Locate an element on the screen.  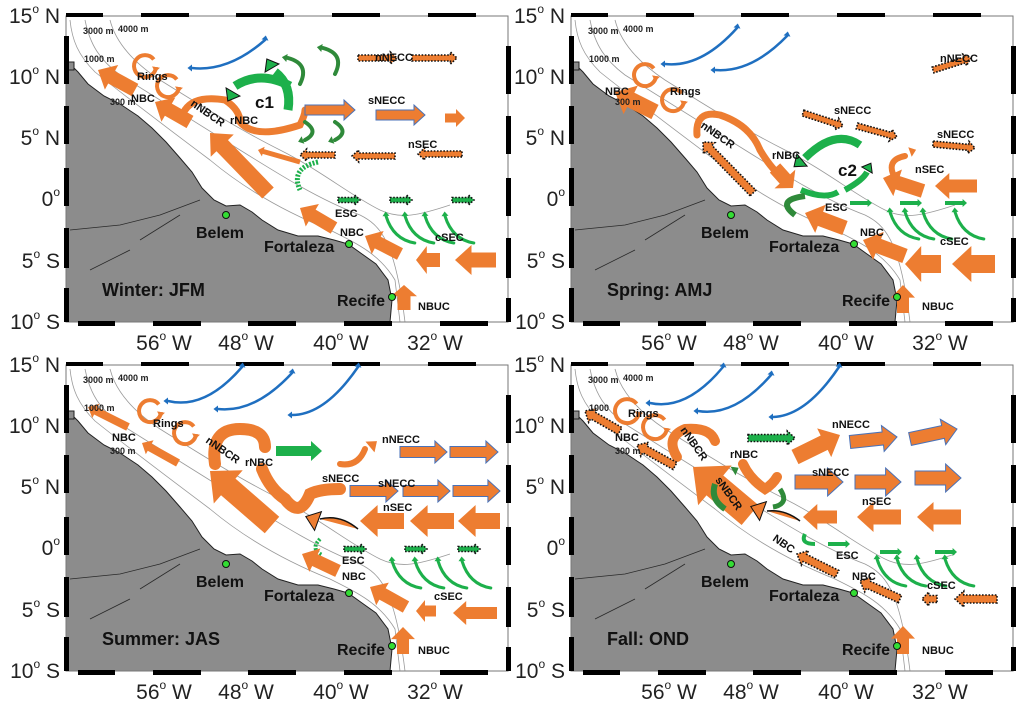
season-label: Summer: JAS is located at coordinates (161, 639).